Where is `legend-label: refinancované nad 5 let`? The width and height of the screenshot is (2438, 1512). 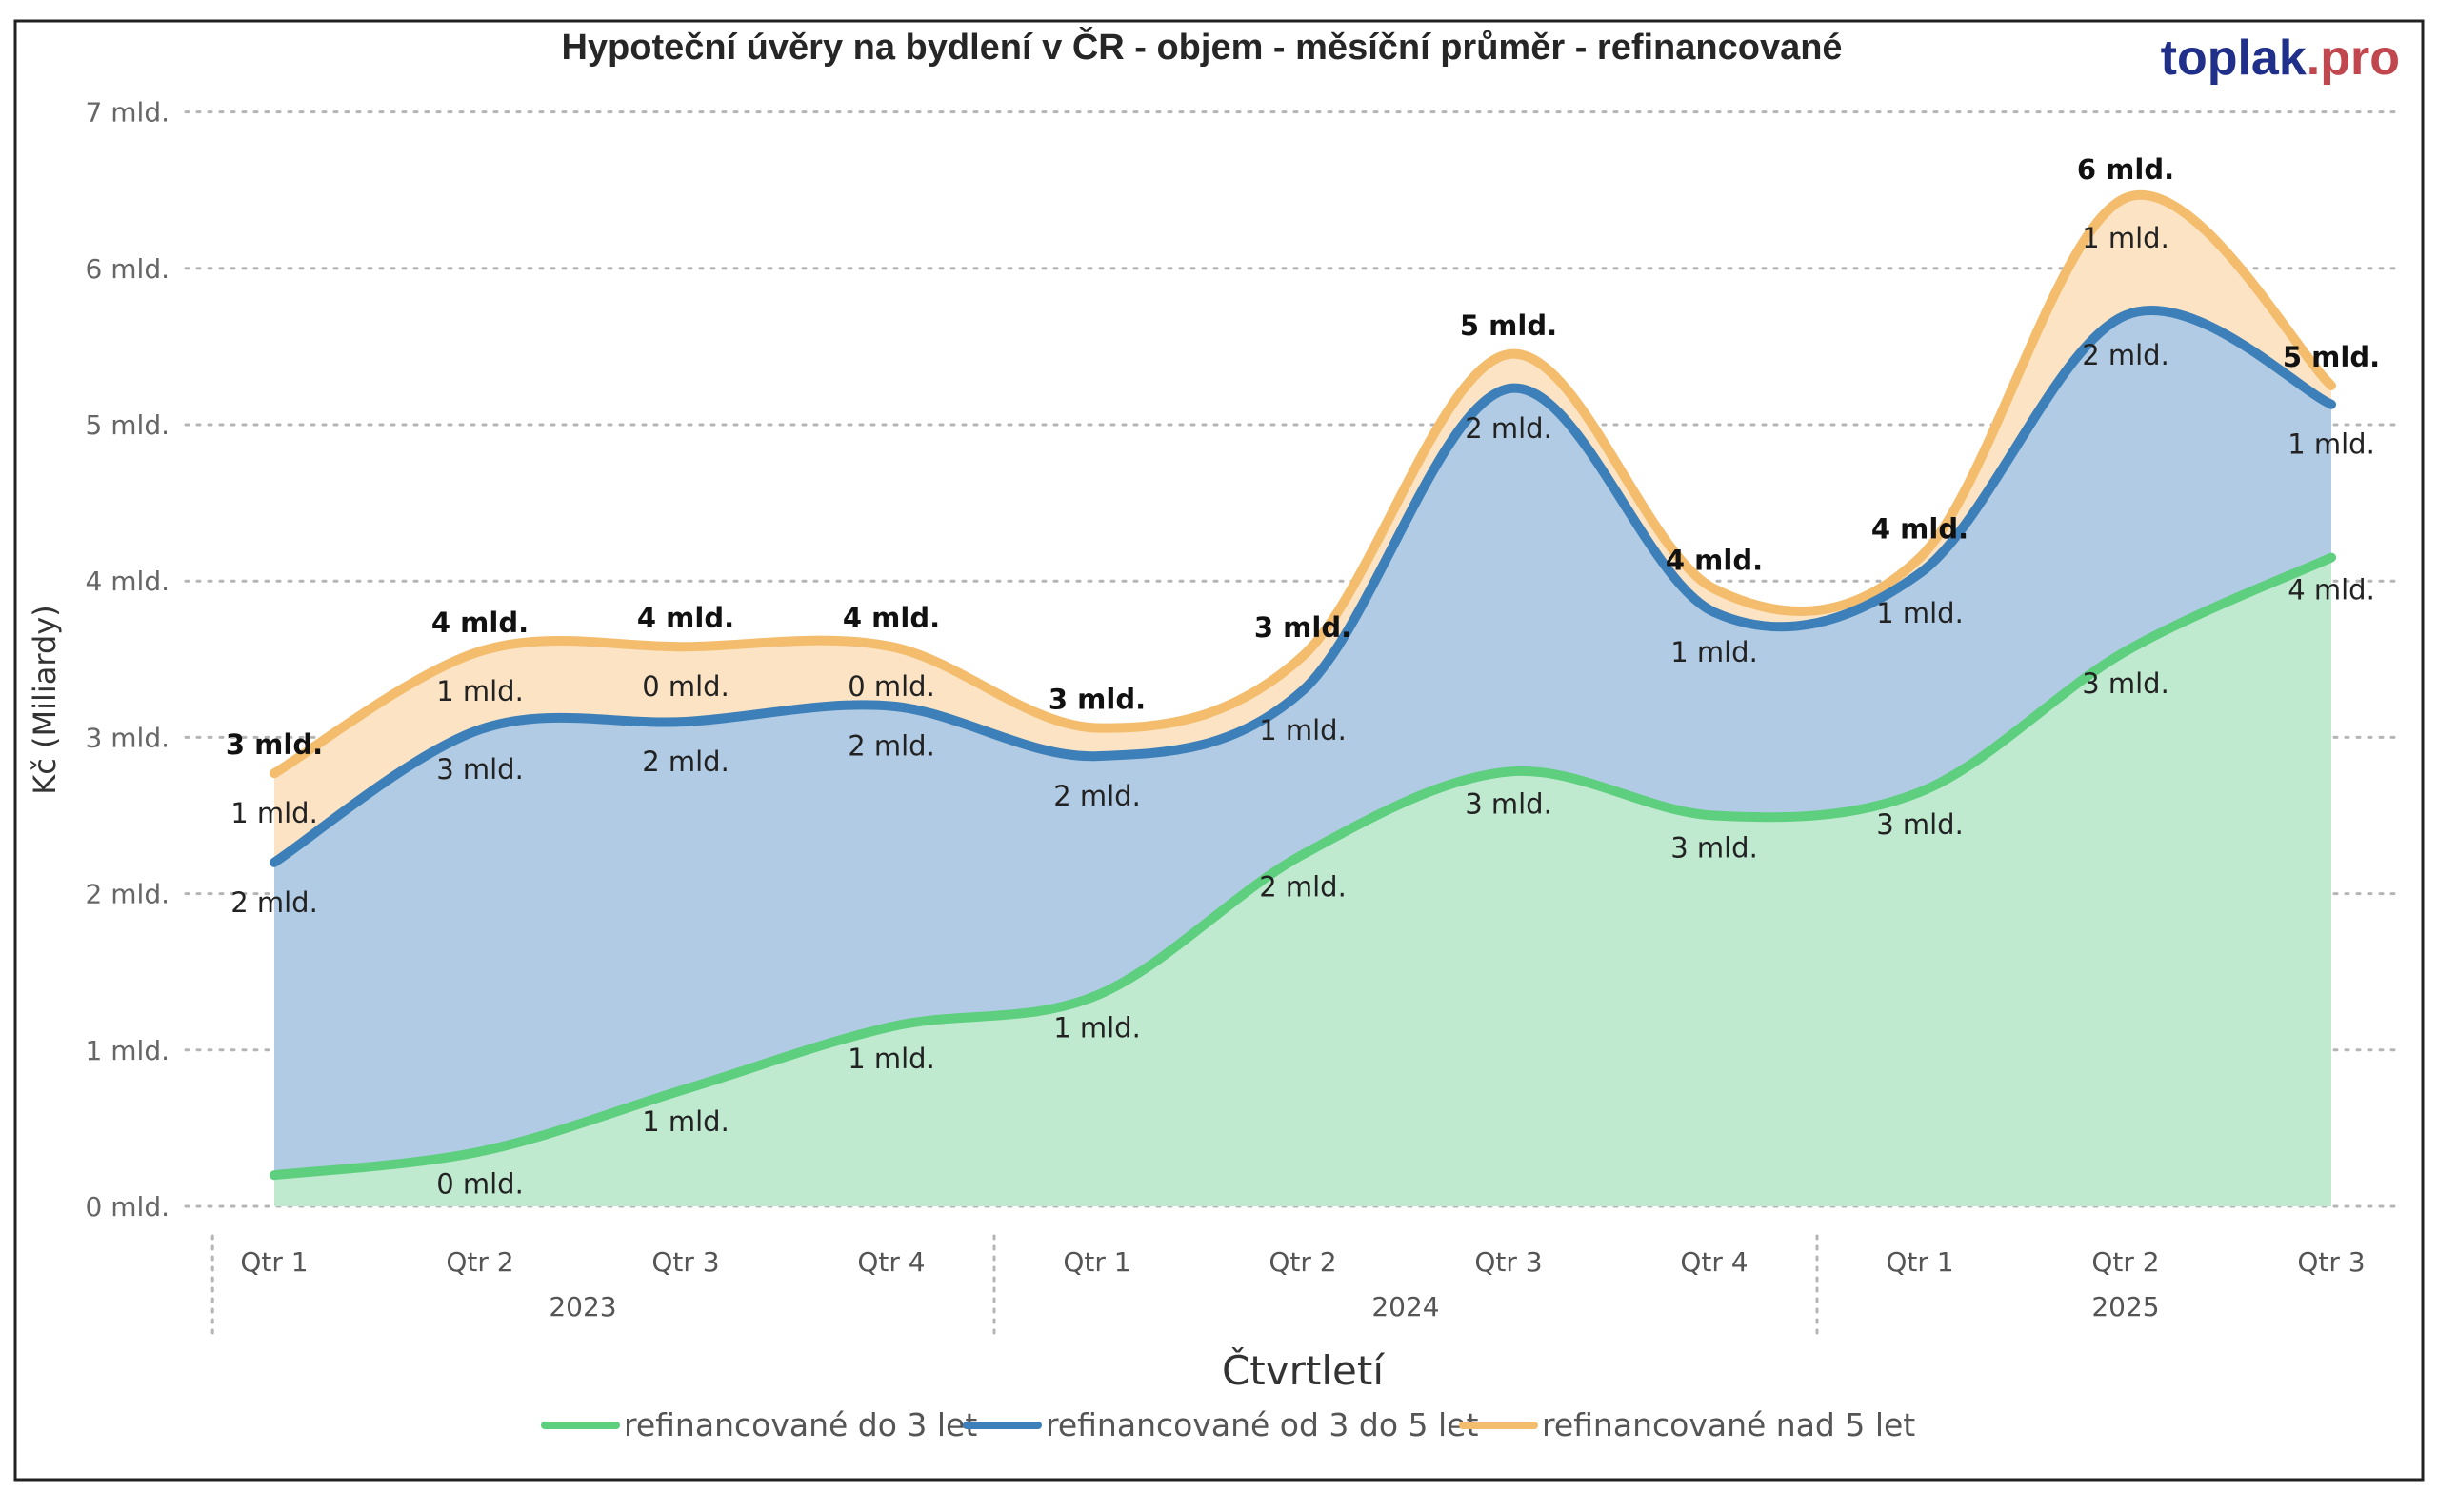 legend-label: refinancované nad 5 let is located at coordinates (1728, 1424).